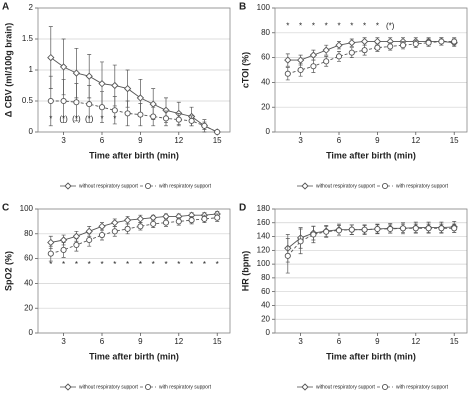 The image size is (474, 402). Describe the element at coordinates (265, 106) in the screenshot. I see `y-tick-label: 20` at that location.